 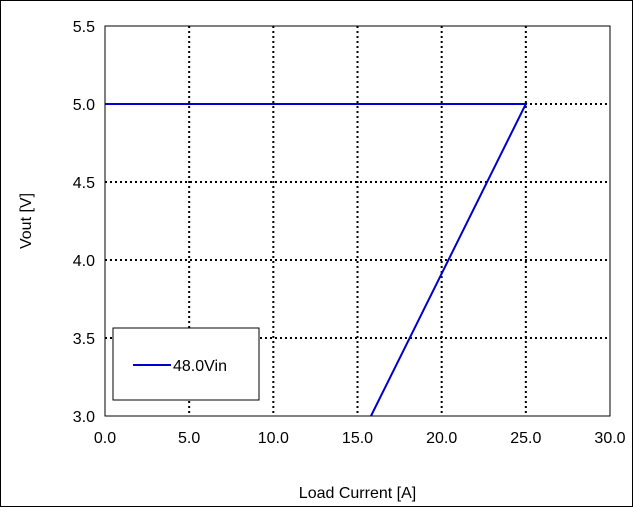 I want to click on legend-label: 48.0Vin, so click(x=200, y=366).